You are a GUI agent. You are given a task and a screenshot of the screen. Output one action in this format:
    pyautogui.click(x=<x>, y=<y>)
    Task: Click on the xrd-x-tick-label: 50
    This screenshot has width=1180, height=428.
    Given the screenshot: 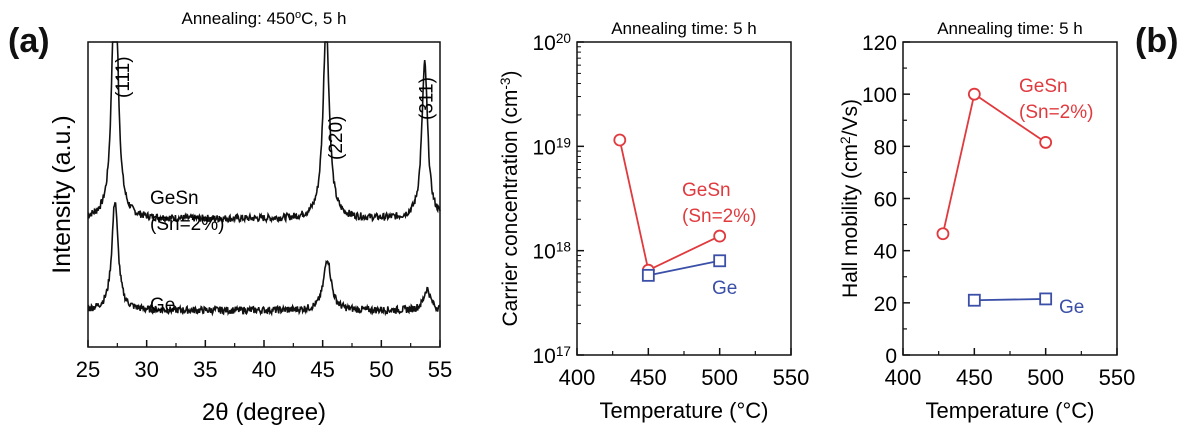 What is the action you would take?
    pyautogui.click(x=381, y=369)
    